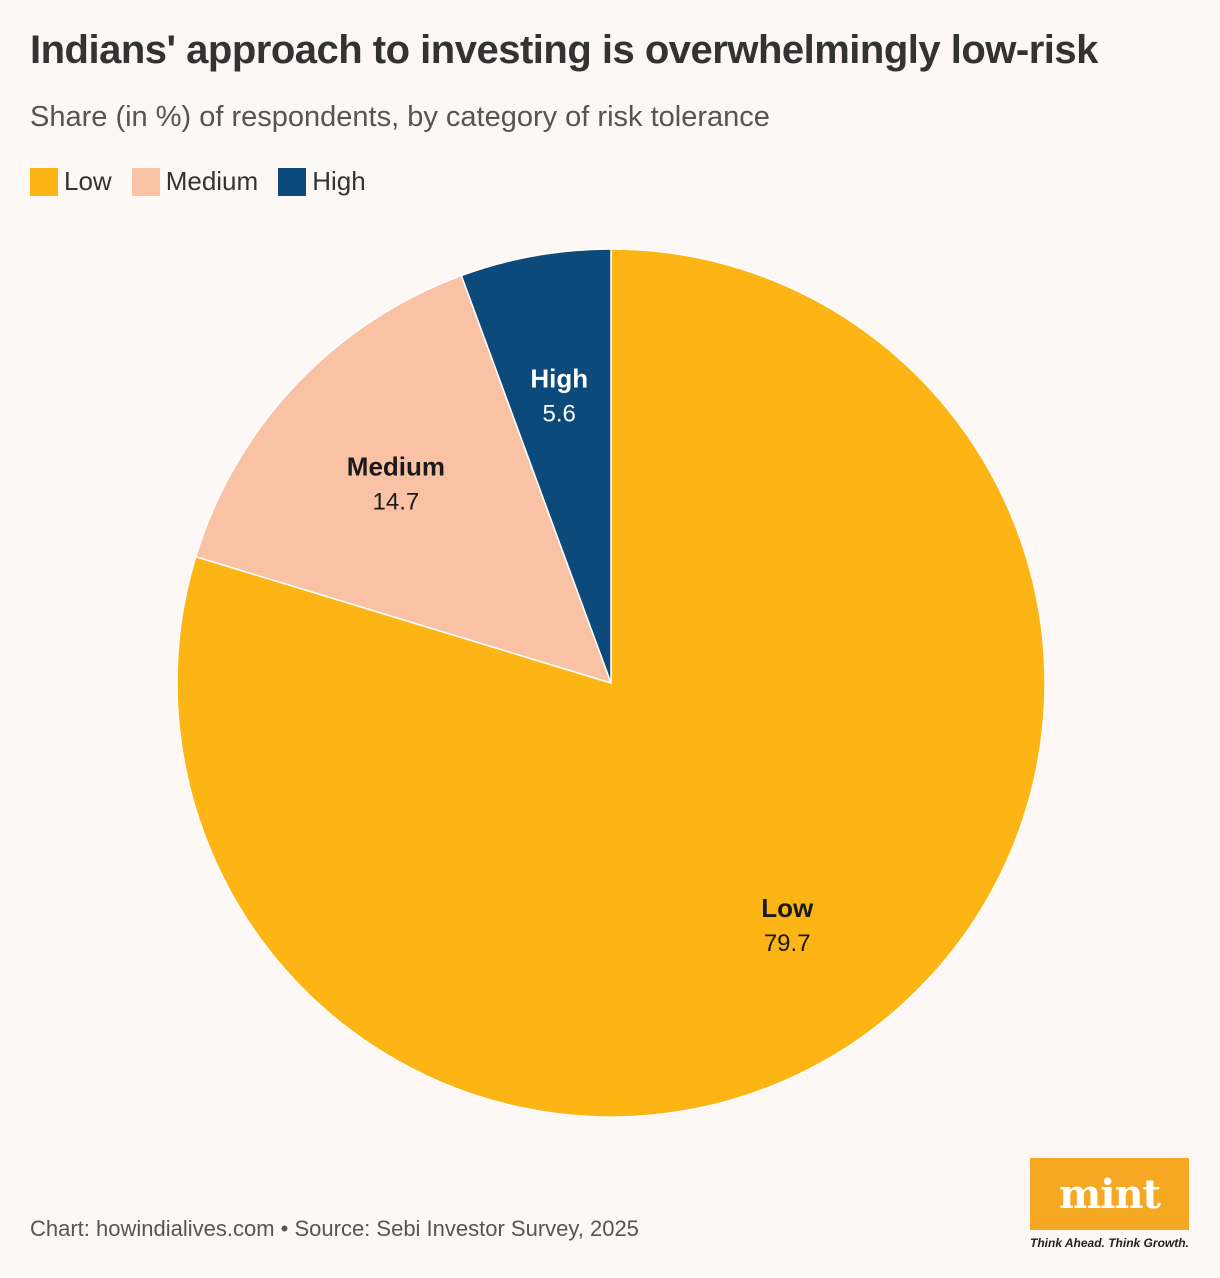 This screenshot has width=1220, height=1278. What do you see at coordinates (559, 379) in the screenshot?
I see `slice-label-high: High` at bounding box center [559, 379].